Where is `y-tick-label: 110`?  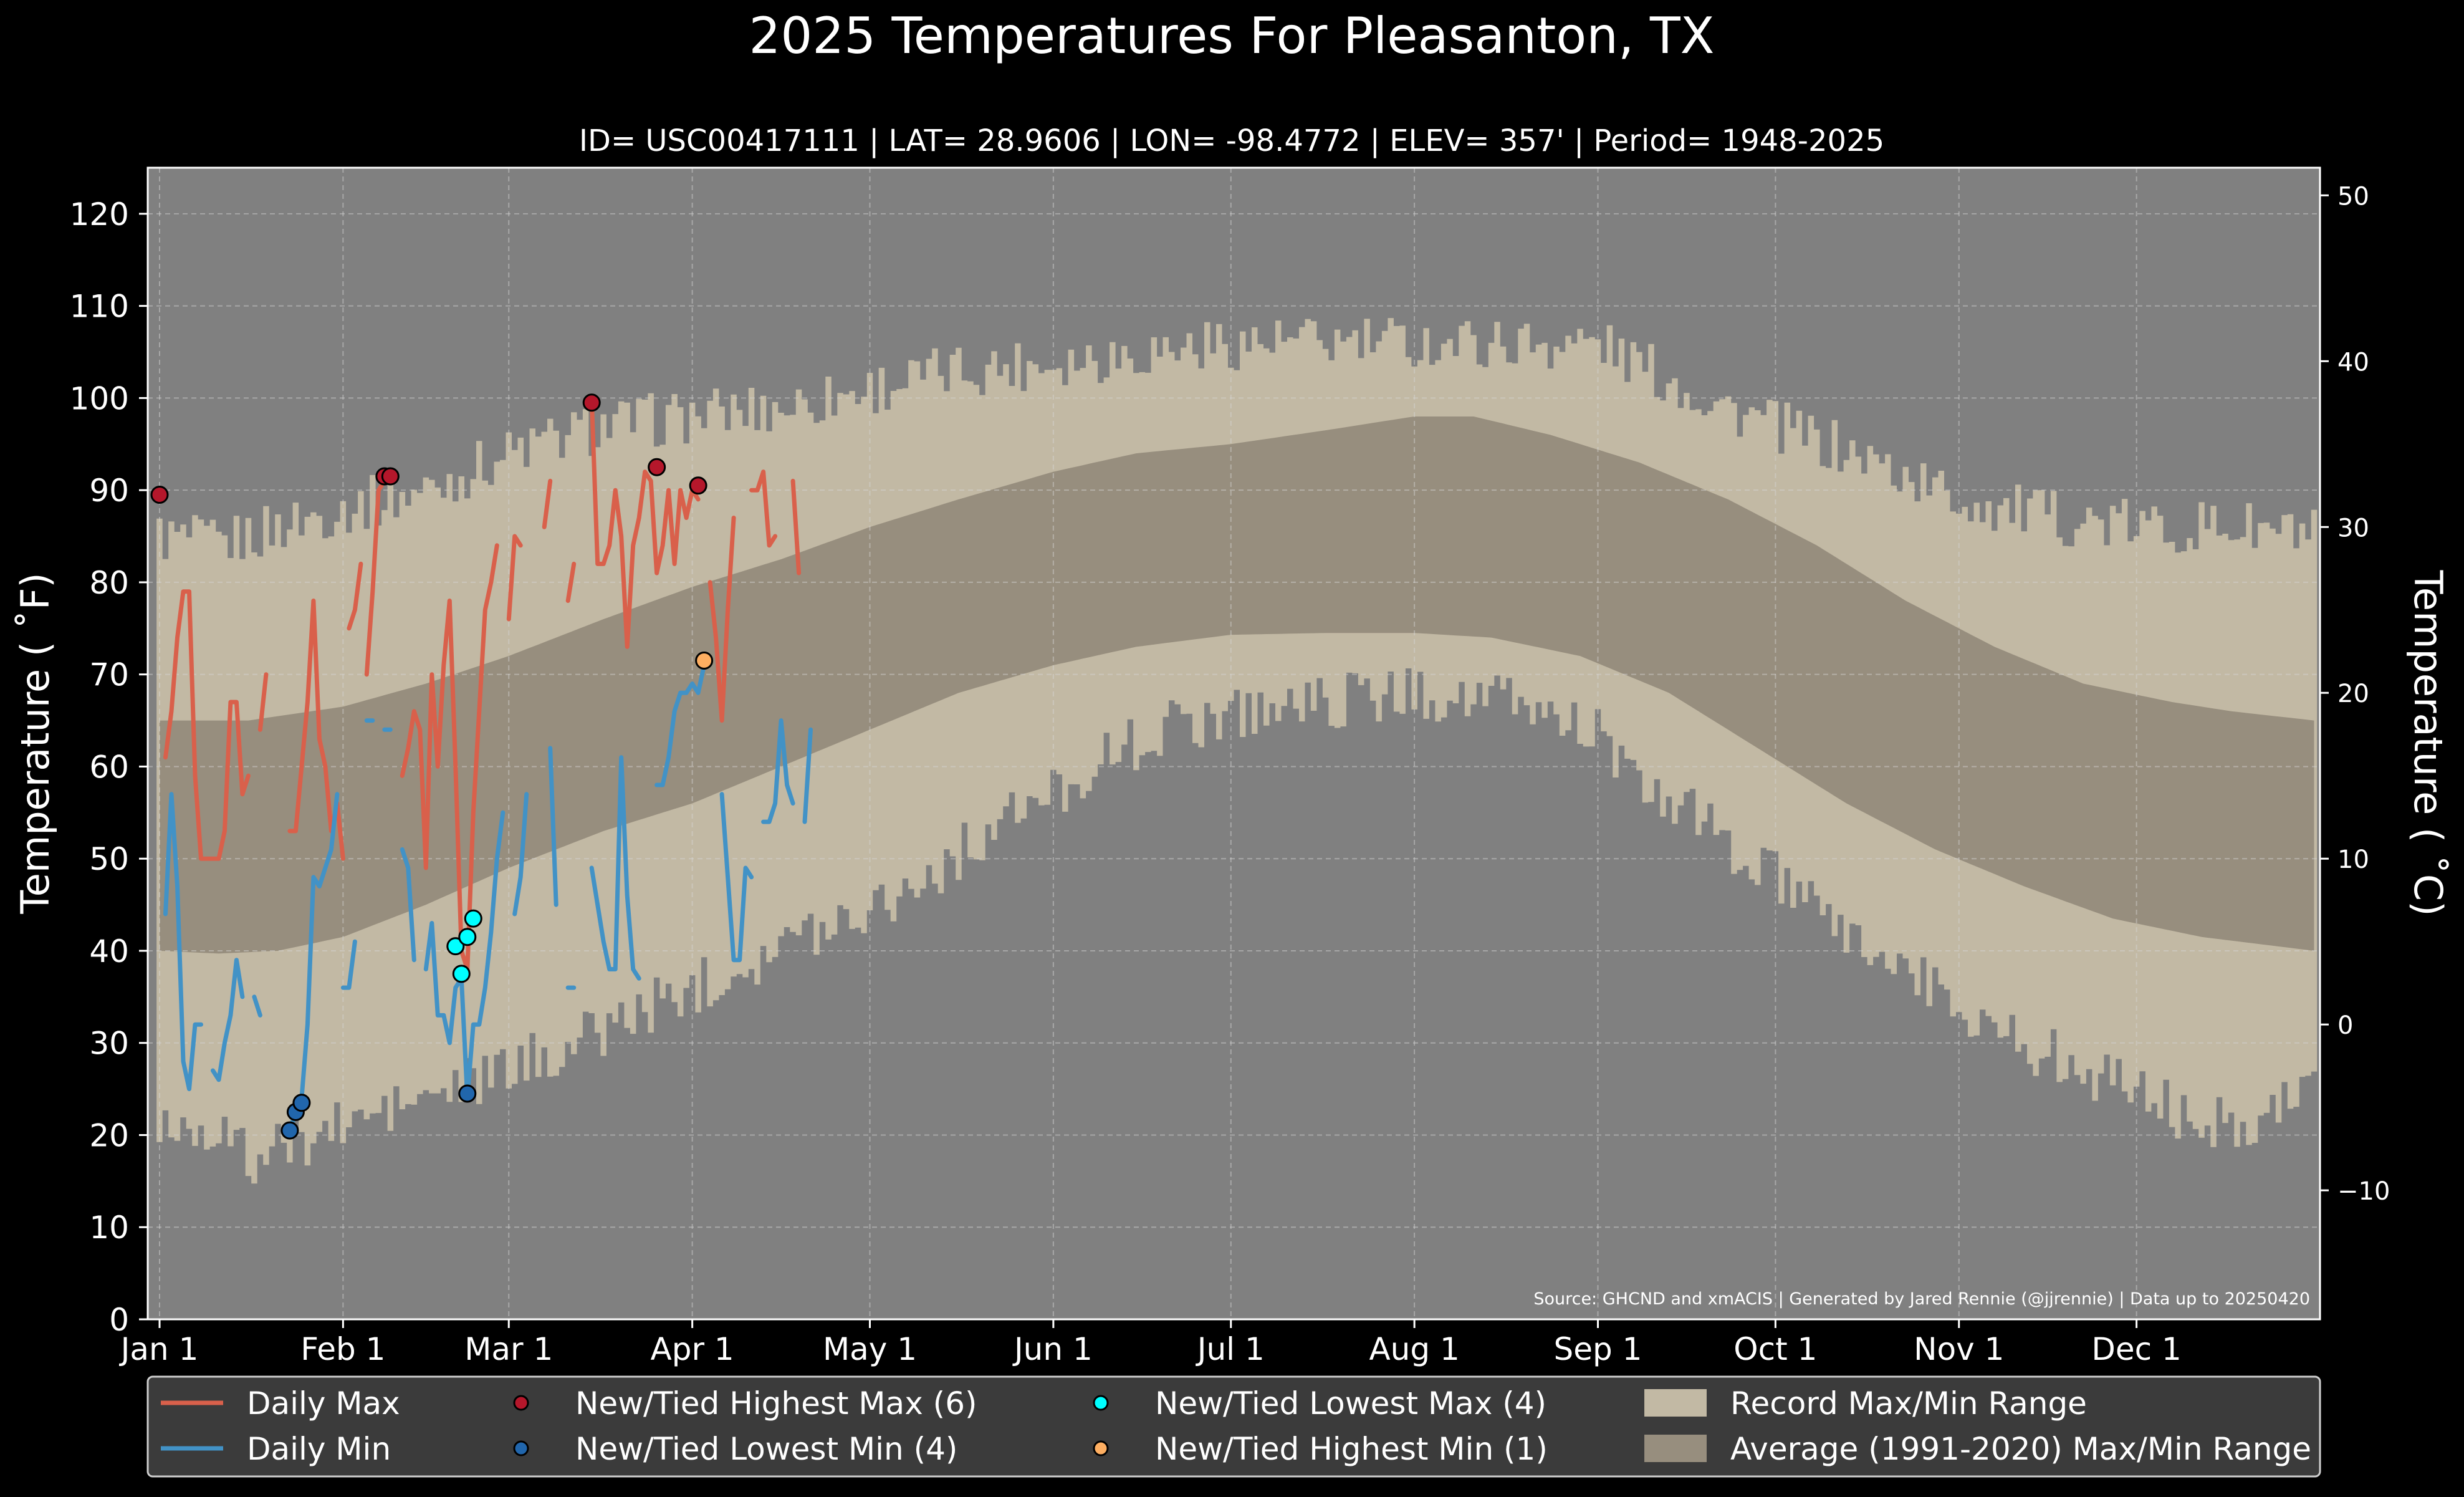 y-tick-label: 110 is located at coordinates (100, 307).